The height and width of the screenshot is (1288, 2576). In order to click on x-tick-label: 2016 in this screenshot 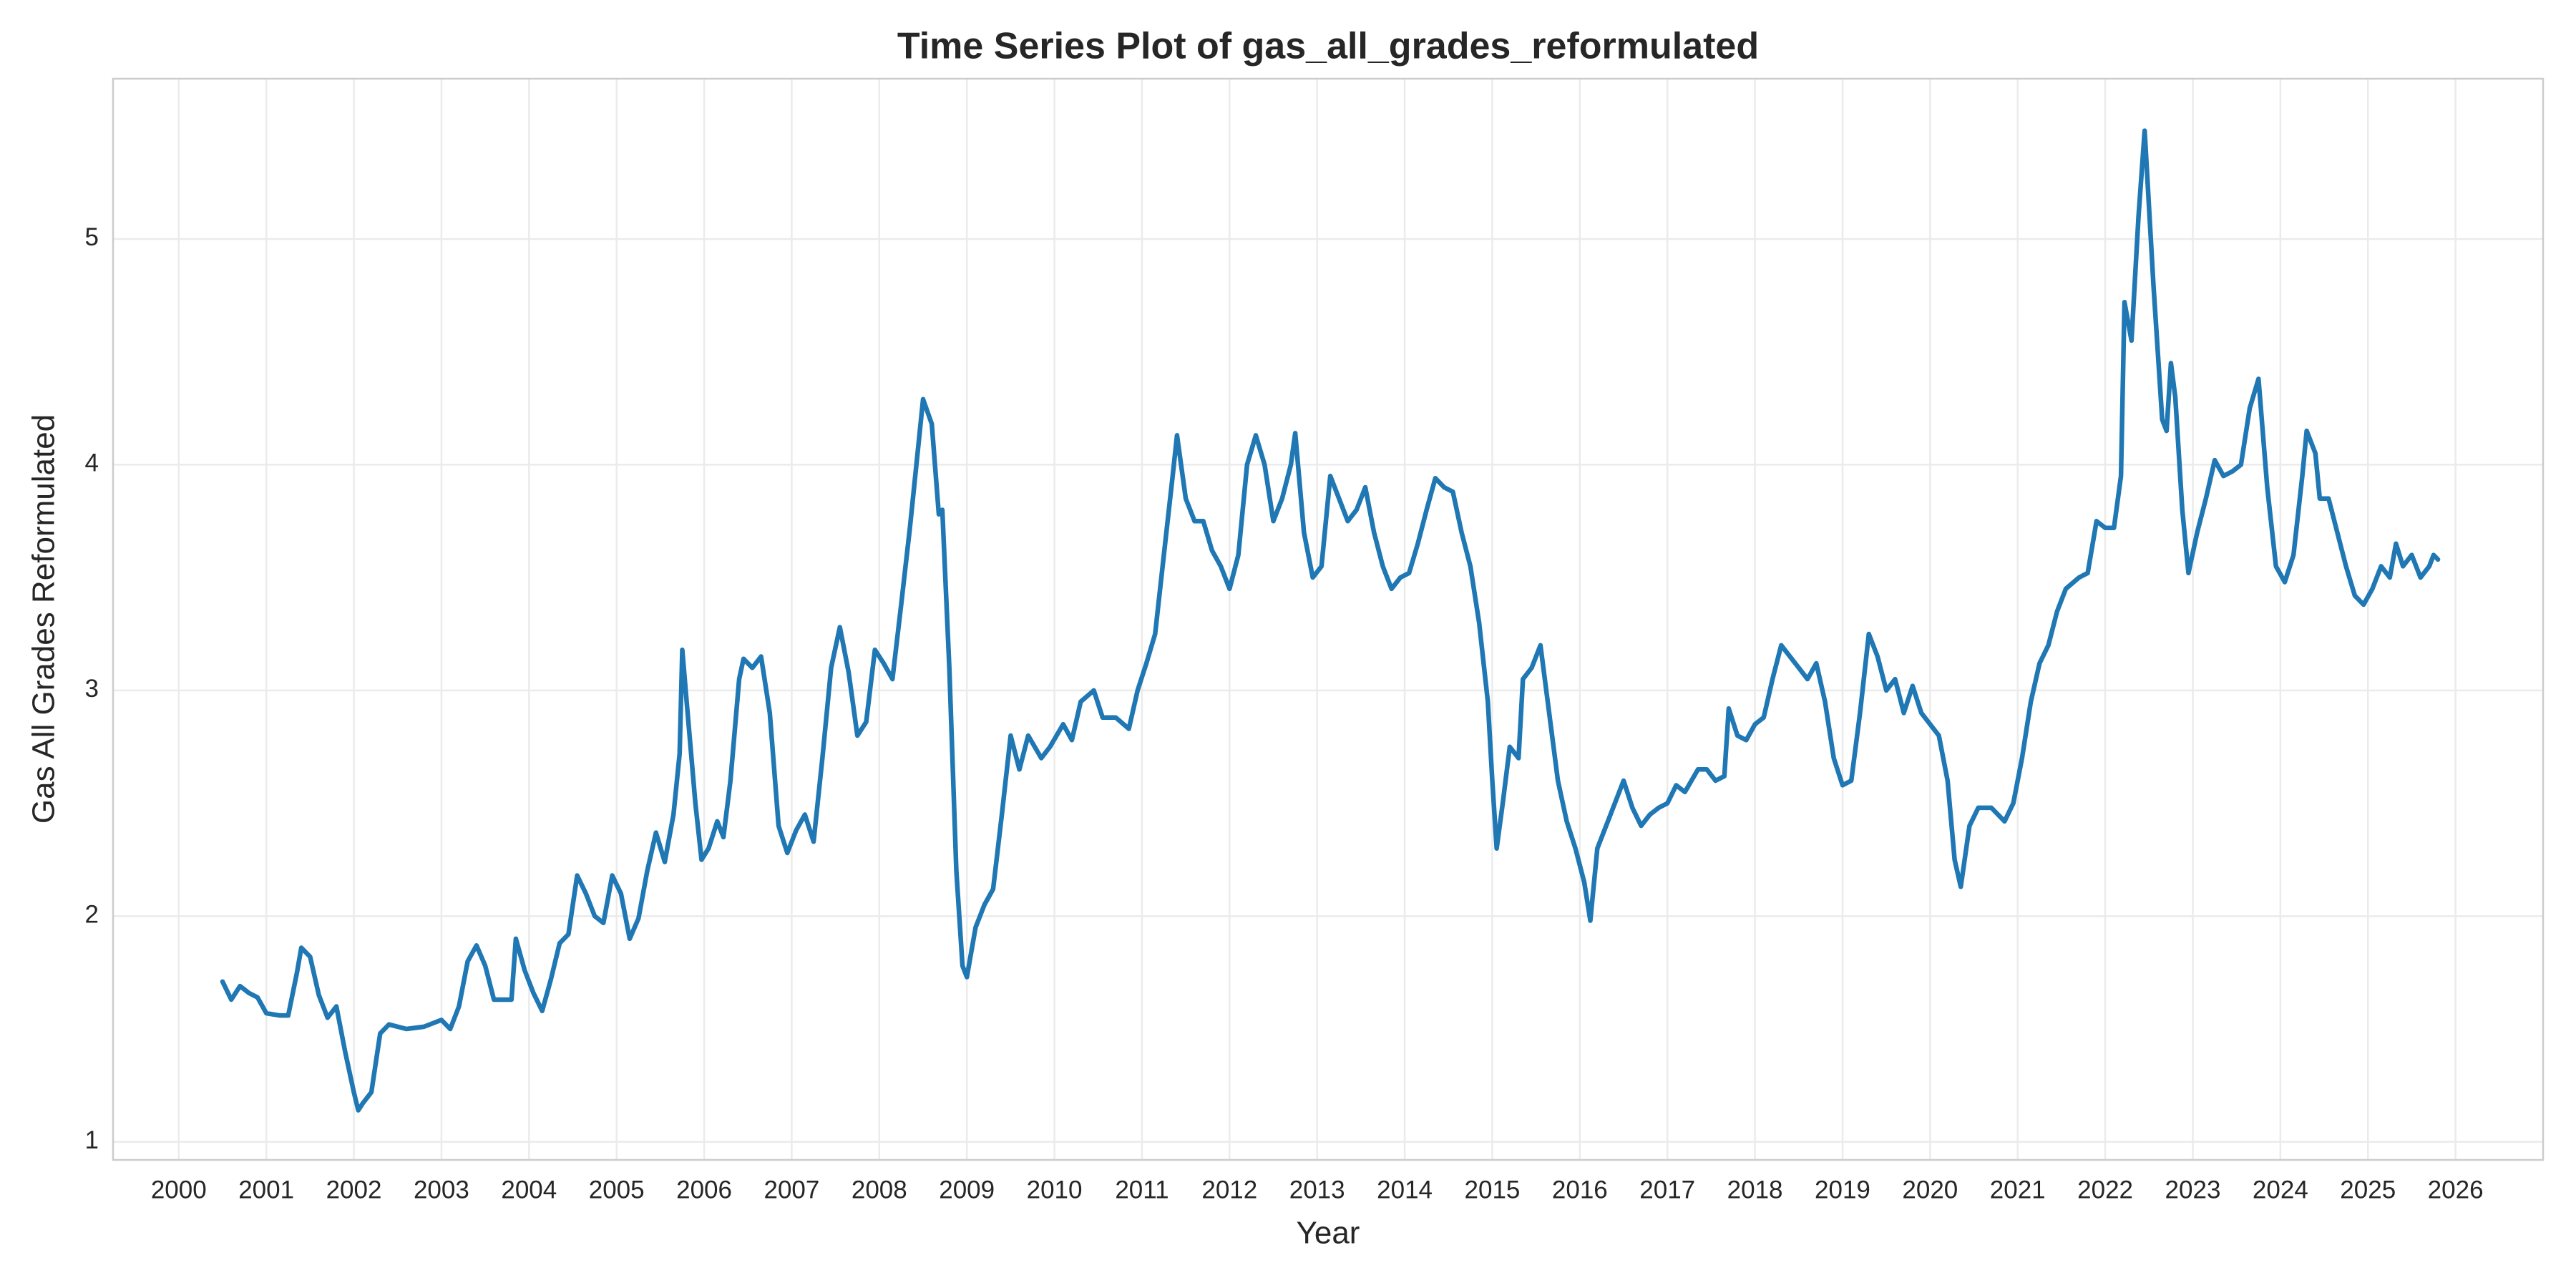, I will do `click(1580, 1190)`.